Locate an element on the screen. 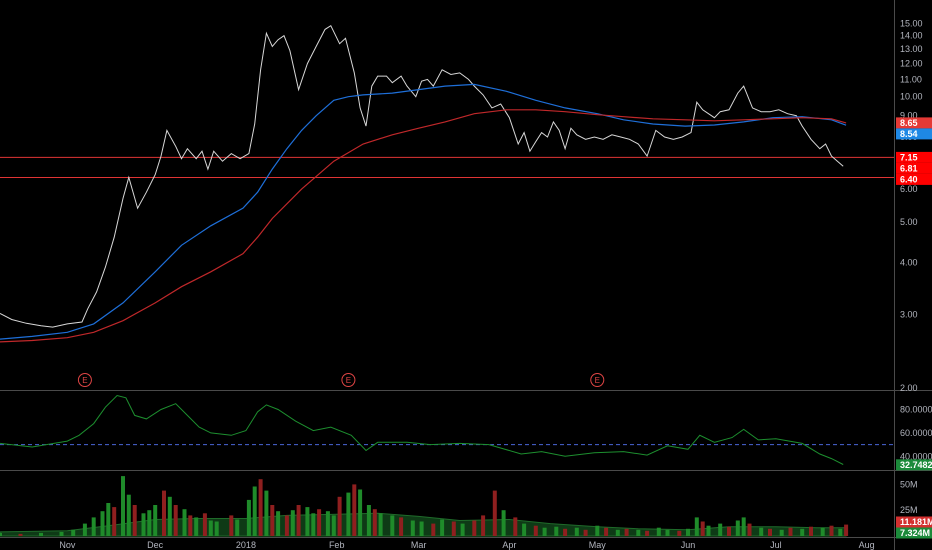  price-badge-2-box is located at coordinates (914, 157).